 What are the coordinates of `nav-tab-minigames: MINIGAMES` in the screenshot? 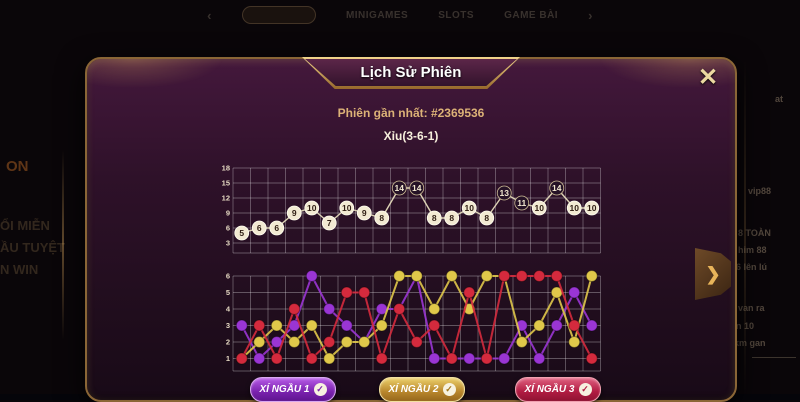 It's located at (377, 15).